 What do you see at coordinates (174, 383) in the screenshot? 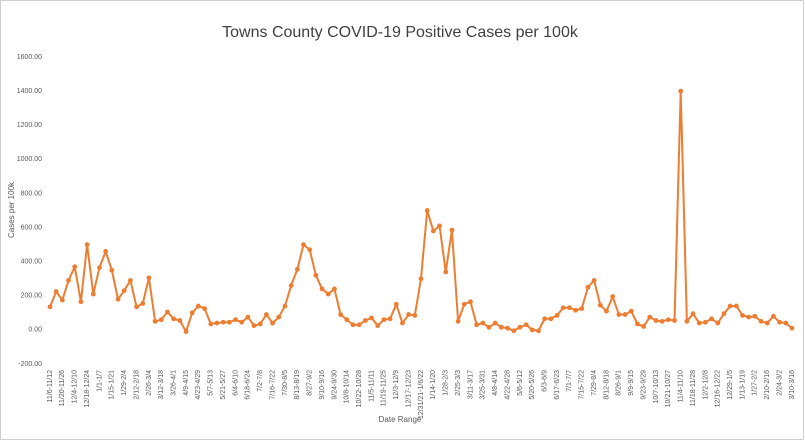
I see `x-tick-label: 3/26-4/1` at bounding box center [174, 383].